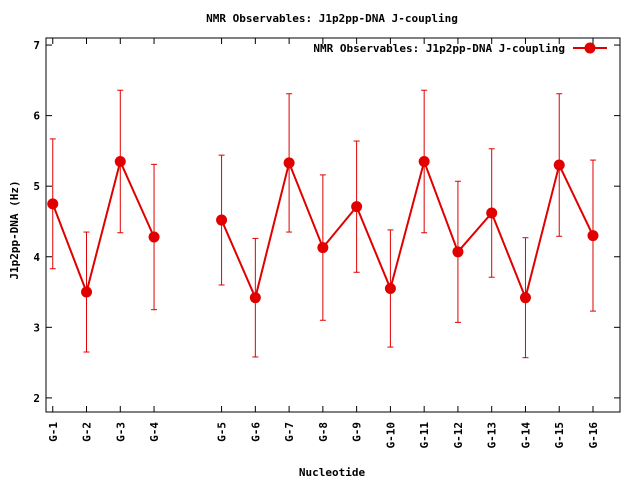 Image resolution: width=640 pixels, height=480 pixels. Describe the element at coordinates (492, 435) in the screenshot. I see `x-tick-label: G-13` at that location.